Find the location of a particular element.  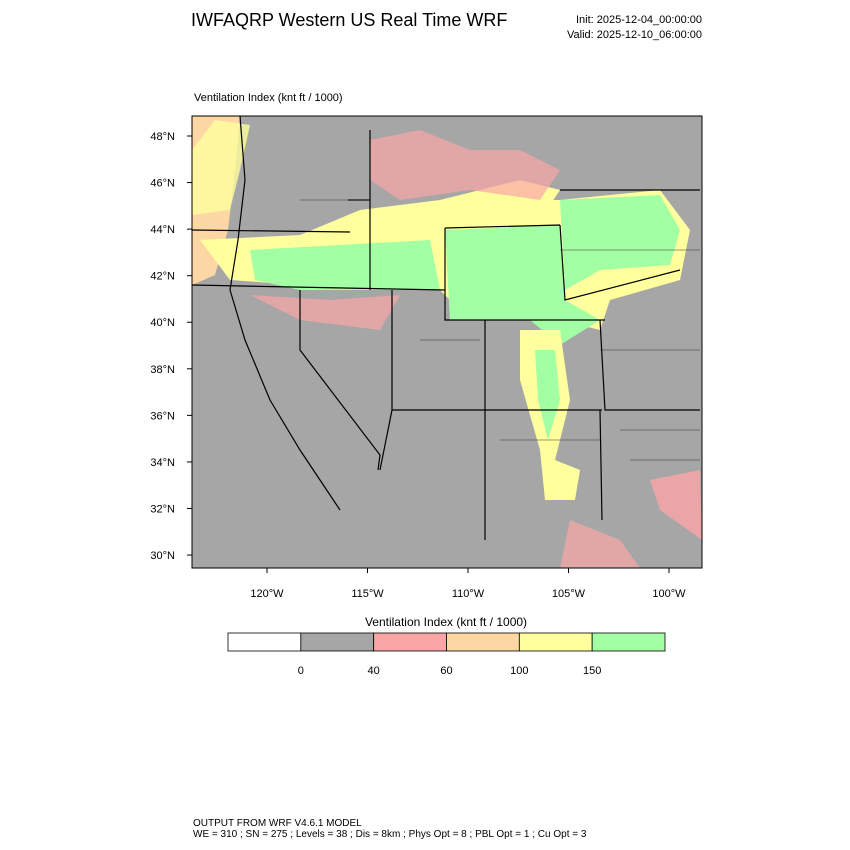

lon-label: 110°W is located at coordinates (468, 594).